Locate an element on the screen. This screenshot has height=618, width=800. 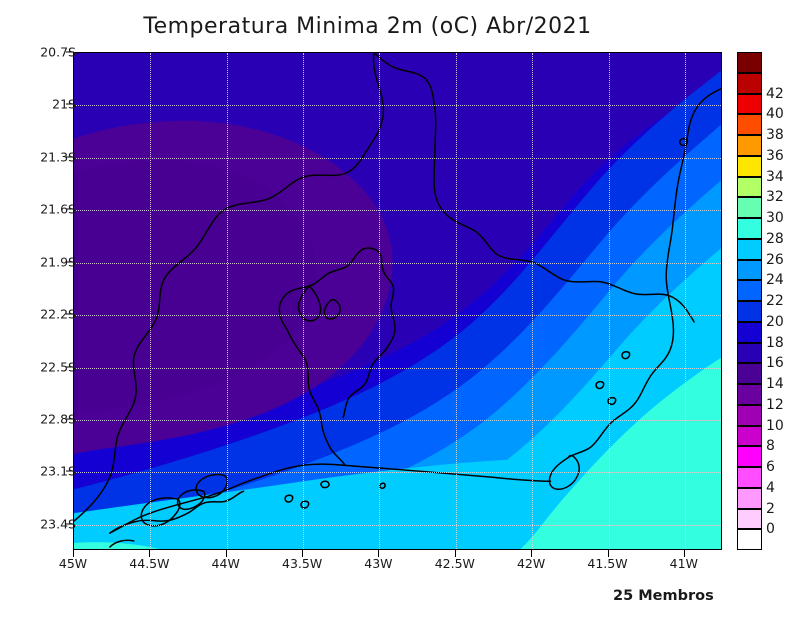
ensemble-members-note: 25 Membros is located at coordinates (663, 596).